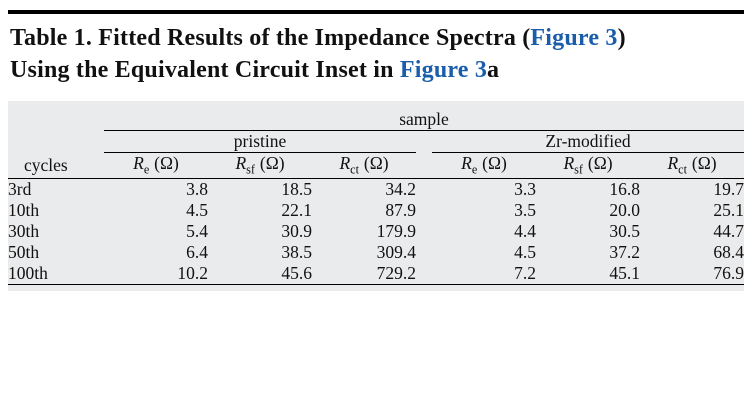  Describe the element at coordinates (205, 69) in the screenshot. I see `title-text-2: Using the Equivalent Circuit Inset in` at that location.